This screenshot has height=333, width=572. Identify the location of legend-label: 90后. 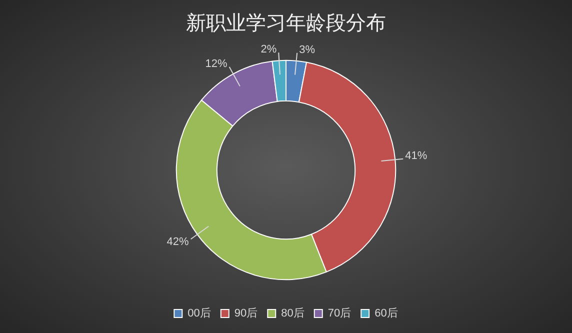
(246, 313).